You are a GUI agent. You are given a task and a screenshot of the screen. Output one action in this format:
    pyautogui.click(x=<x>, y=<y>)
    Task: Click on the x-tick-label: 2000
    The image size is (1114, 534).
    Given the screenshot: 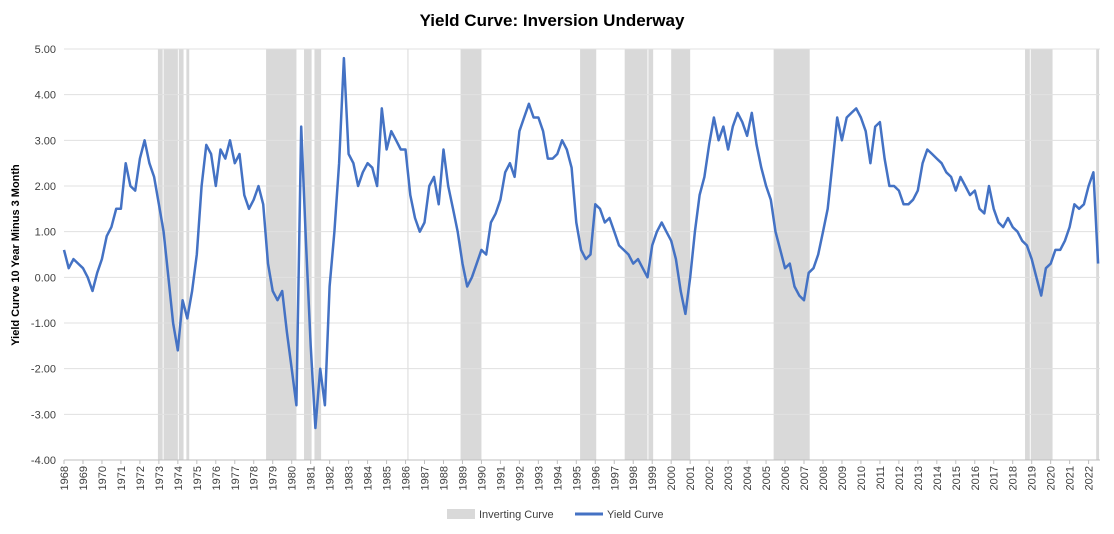 What is the action you would take?
    pyautogui.click(x=672, y=478)
    